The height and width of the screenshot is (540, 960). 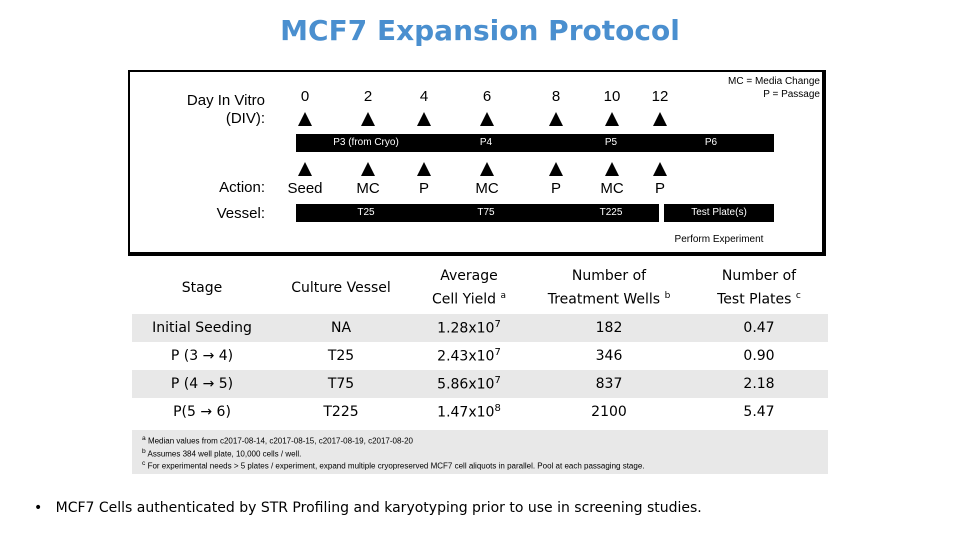 What do you see at coordinates (612, 96) in the screenshot?
I see `day-number: 10` at bounding box center [612, 96].